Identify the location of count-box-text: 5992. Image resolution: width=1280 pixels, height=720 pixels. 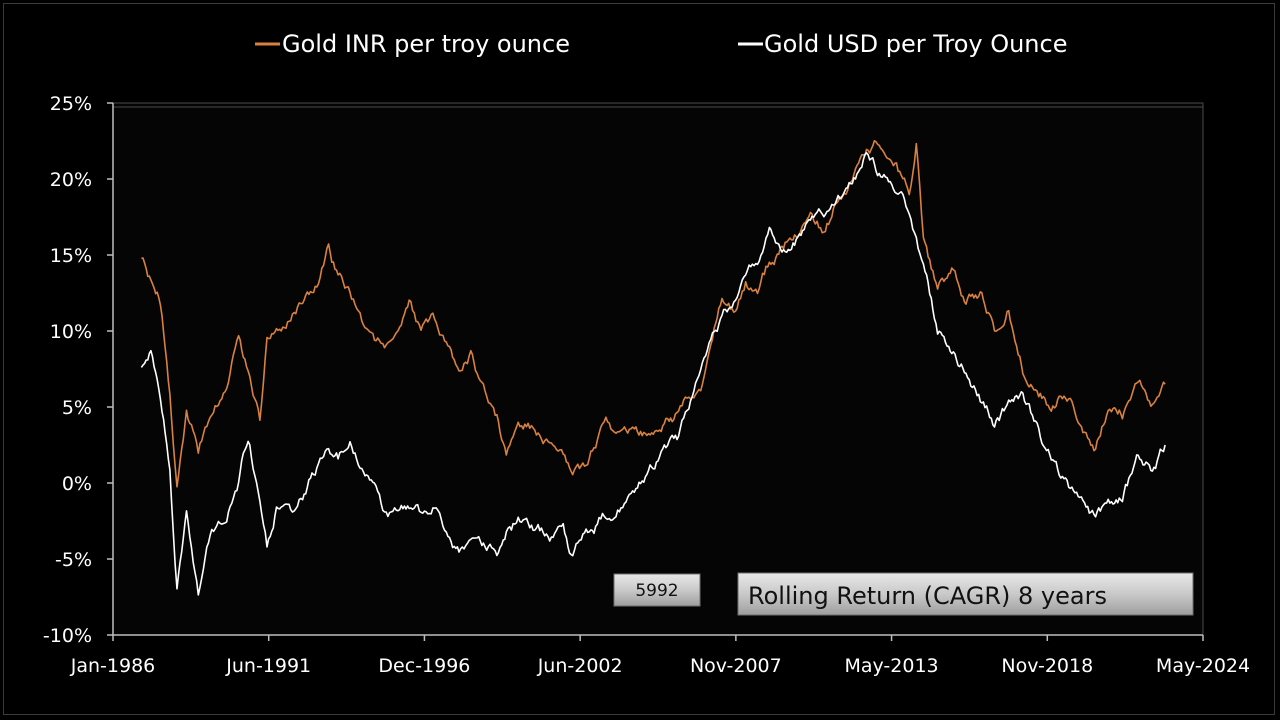
(656, 591).